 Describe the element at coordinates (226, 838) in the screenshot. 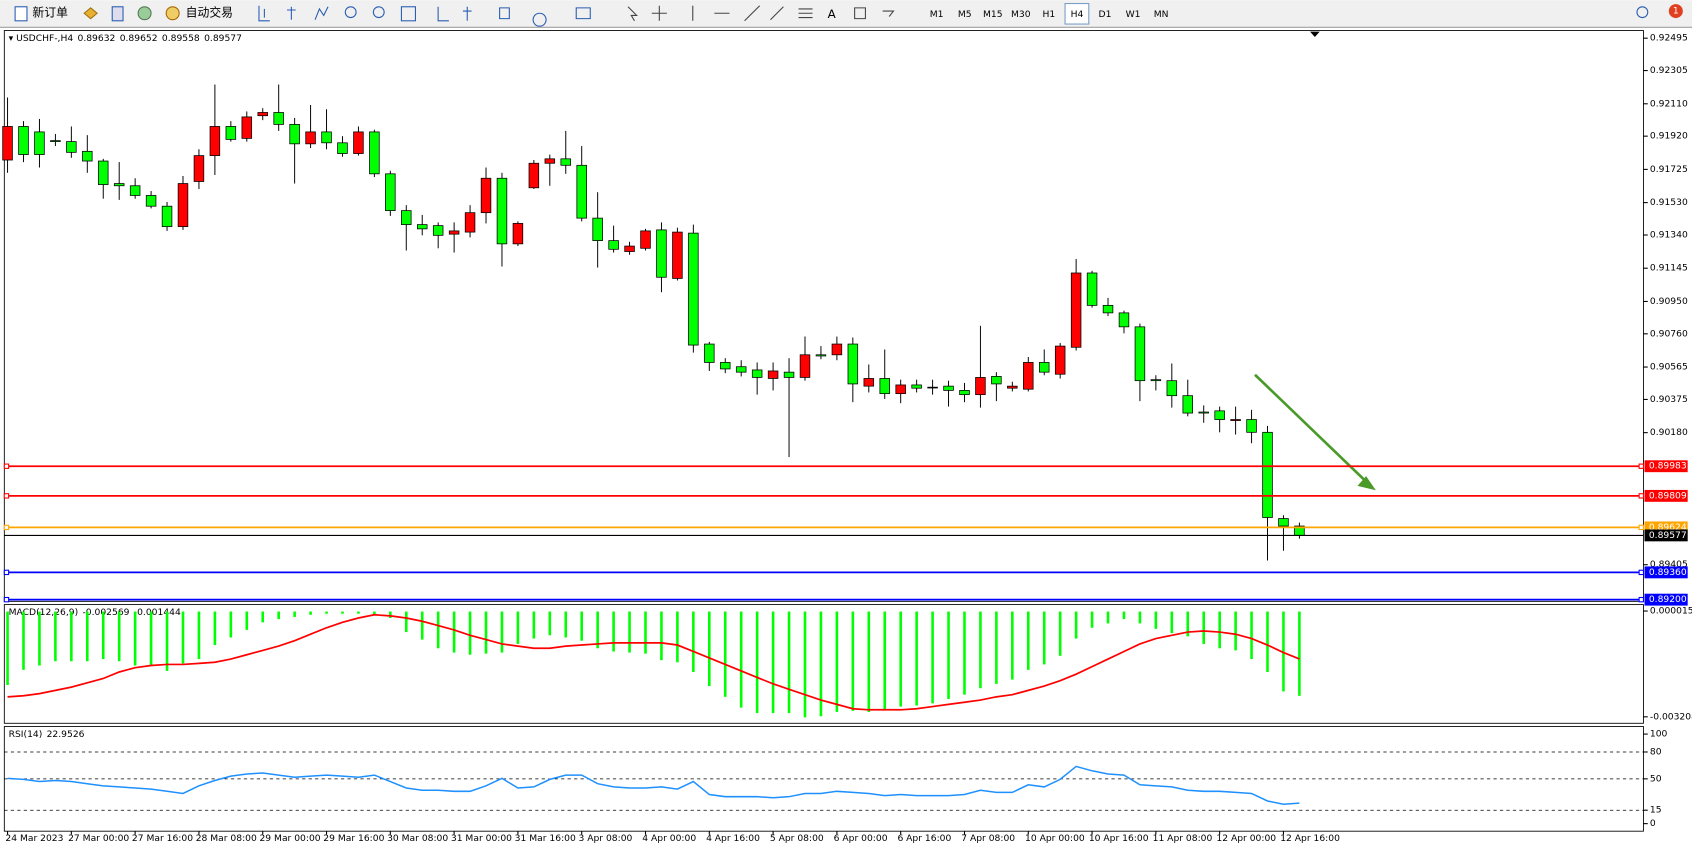

I see `x-tick-label: 28 Mar 08:00` at that location.